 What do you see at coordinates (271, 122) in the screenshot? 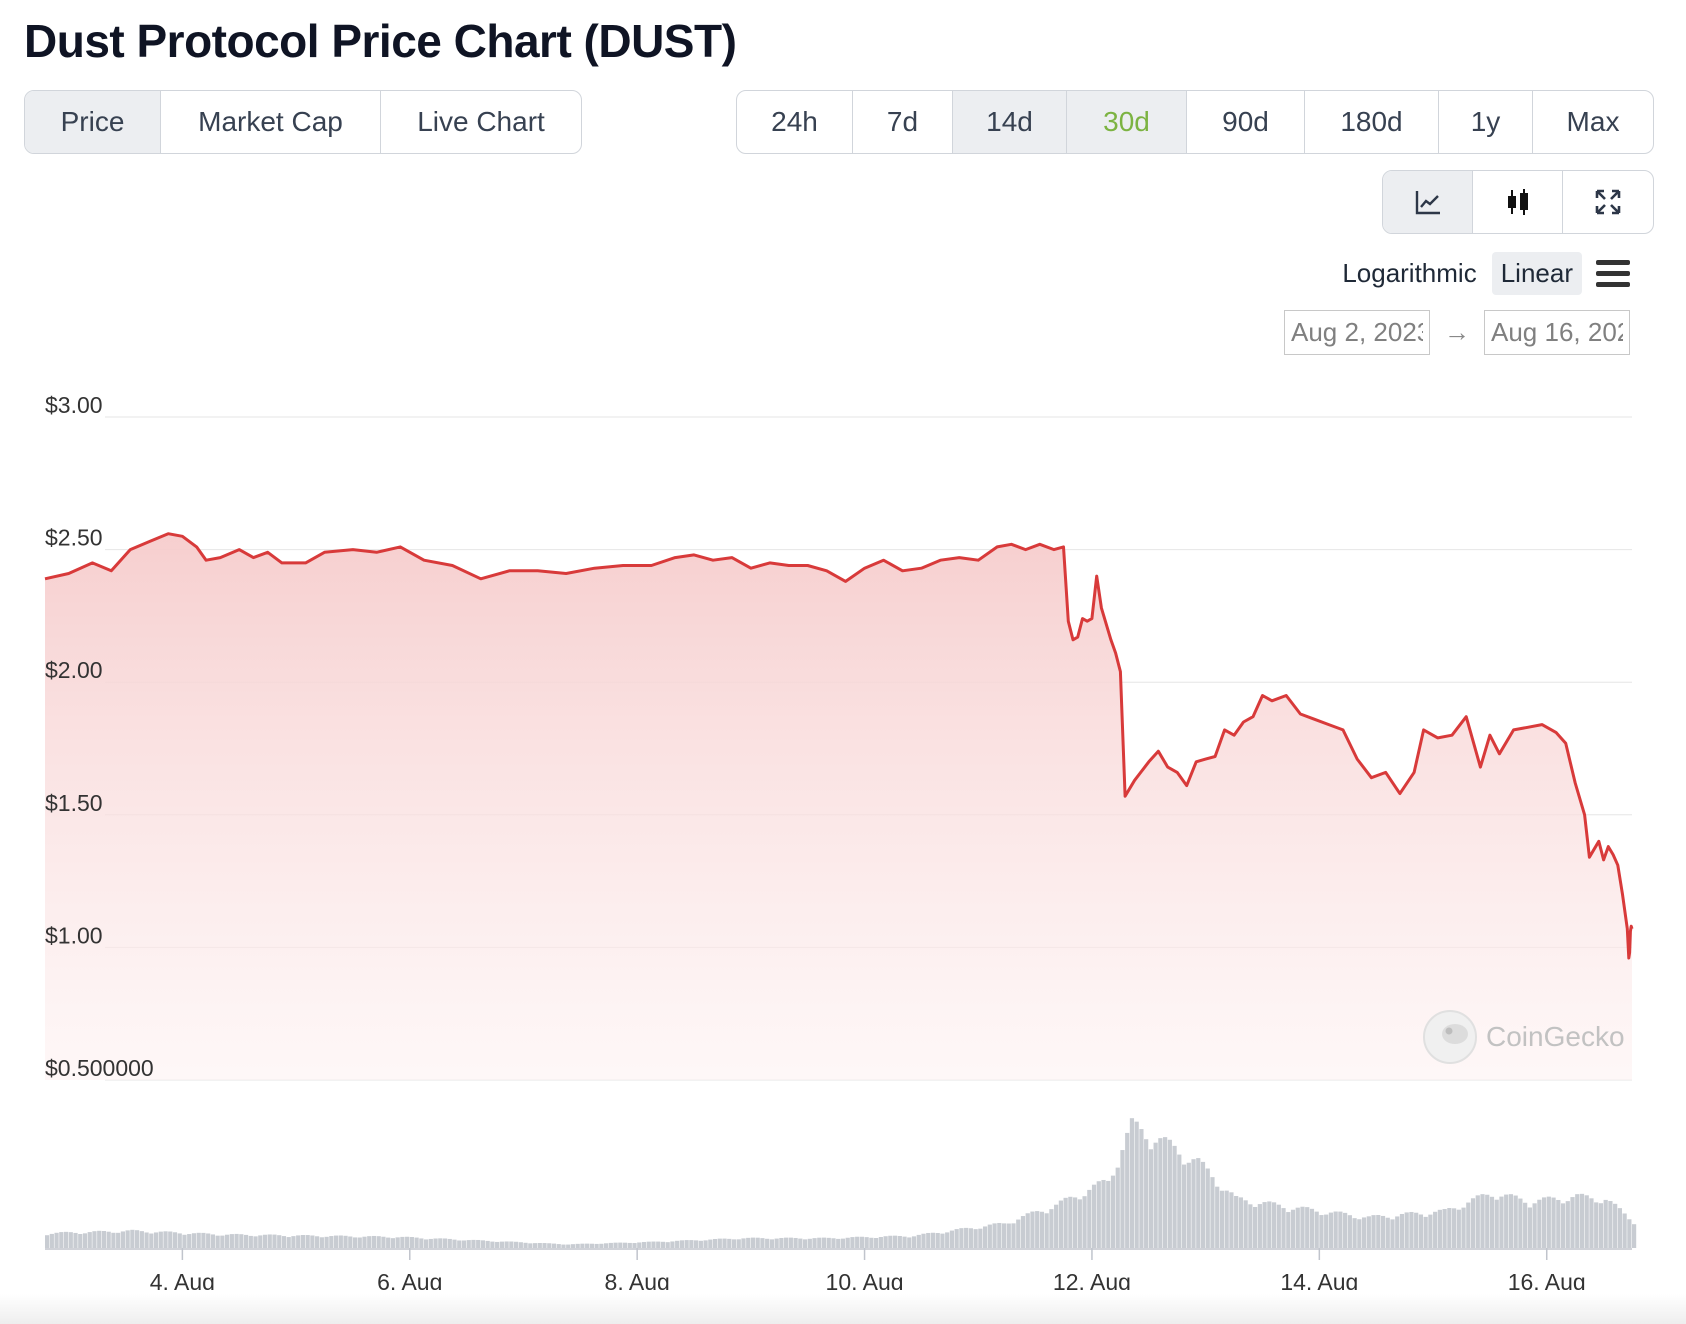
I see `tab-market-cap: Market Cap` at bounding box center [271, 122].